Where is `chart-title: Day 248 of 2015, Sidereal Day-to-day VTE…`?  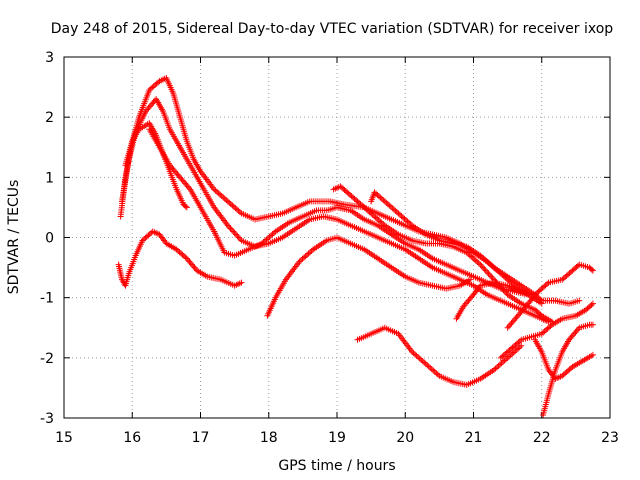
chart-title: Day 248 of 2015, Sidereal Day-to-day VTE… is located at coordinates (332, 29).